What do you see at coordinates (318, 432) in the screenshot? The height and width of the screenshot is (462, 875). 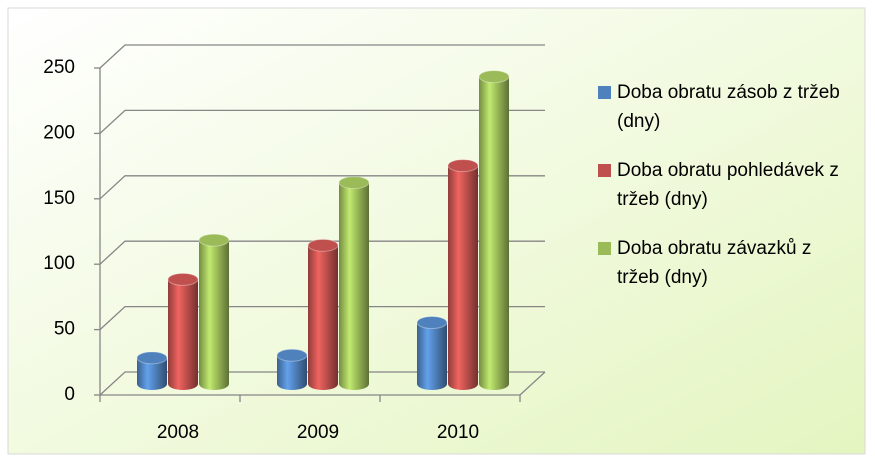 I see `x-tick-label: 2009` at bounding box center [318, 432].